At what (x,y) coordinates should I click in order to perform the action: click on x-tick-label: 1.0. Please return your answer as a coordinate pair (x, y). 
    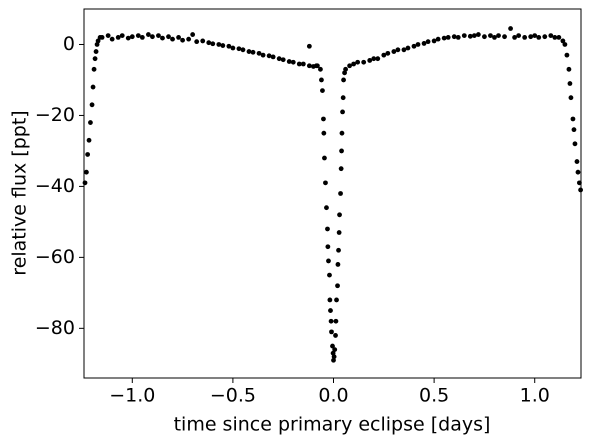
    Looking at the image, I should click on (535, 396).